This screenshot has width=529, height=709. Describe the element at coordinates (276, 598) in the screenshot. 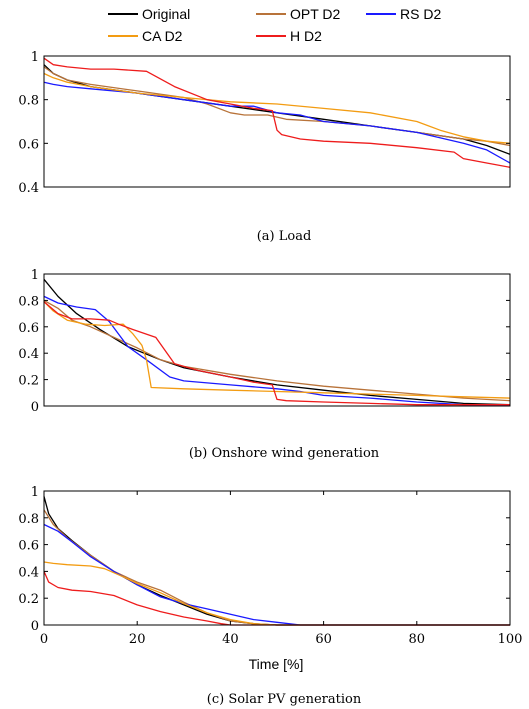

I see `series-line-solar-pv-h-d2` at that location.